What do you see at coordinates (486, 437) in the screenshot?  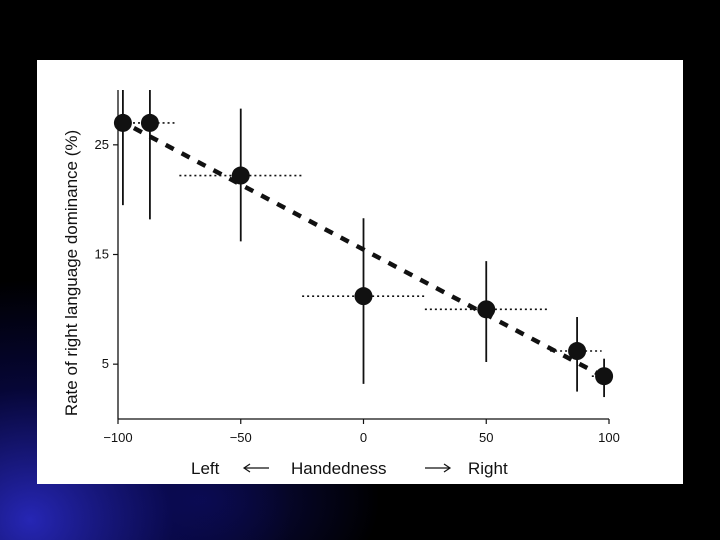 I see `x-tick-label-3: 50` at bounding box center [486, 437].